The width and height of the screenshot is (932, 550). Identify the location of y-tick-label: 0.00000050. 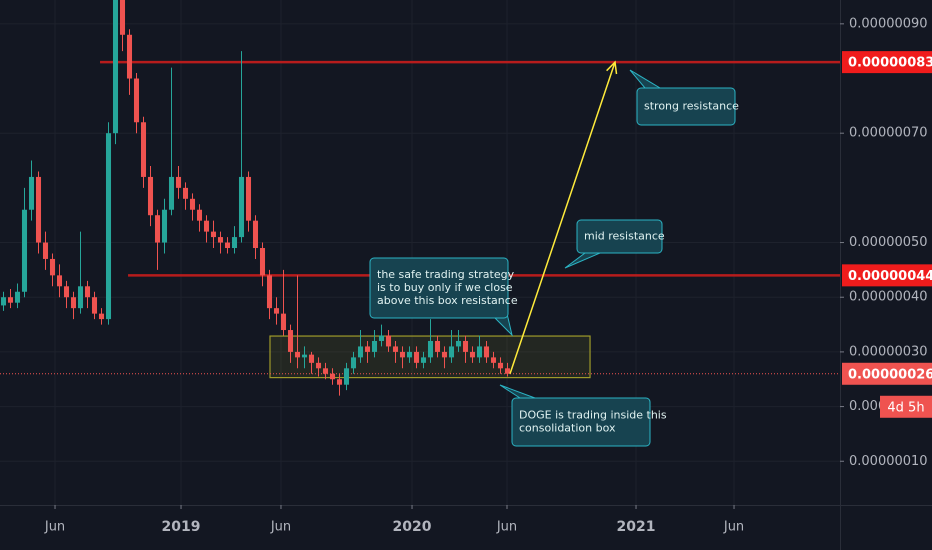
(888, 242).